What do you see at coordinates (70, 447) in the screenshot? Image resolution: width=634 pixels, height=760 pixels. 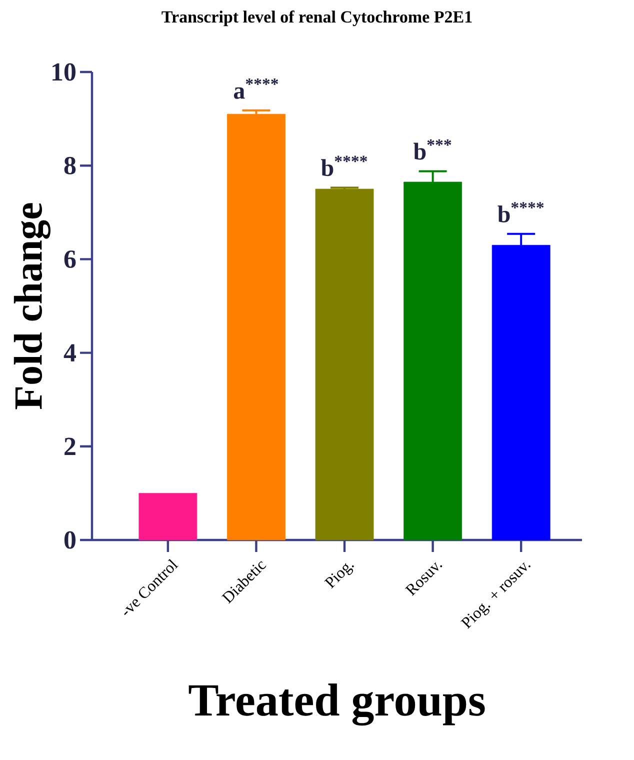 I see `y-tick-label: 2` at bounding box center [70, 447].